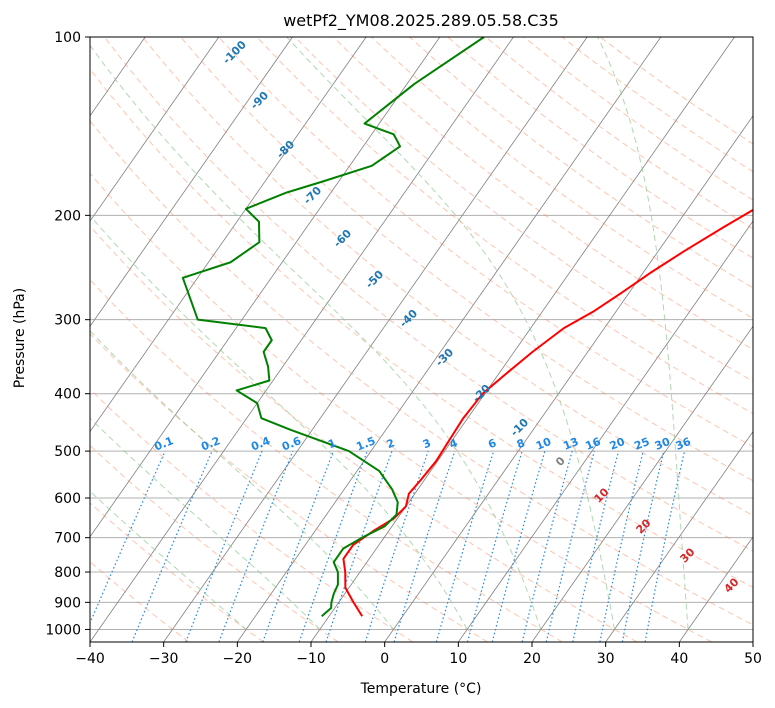 This screenshot has width=775, height=708. What do you see at coordinates (391, 443) in the screenshot?
I see `mixing-ratio-label: 2` at bounding box center [391, 443].